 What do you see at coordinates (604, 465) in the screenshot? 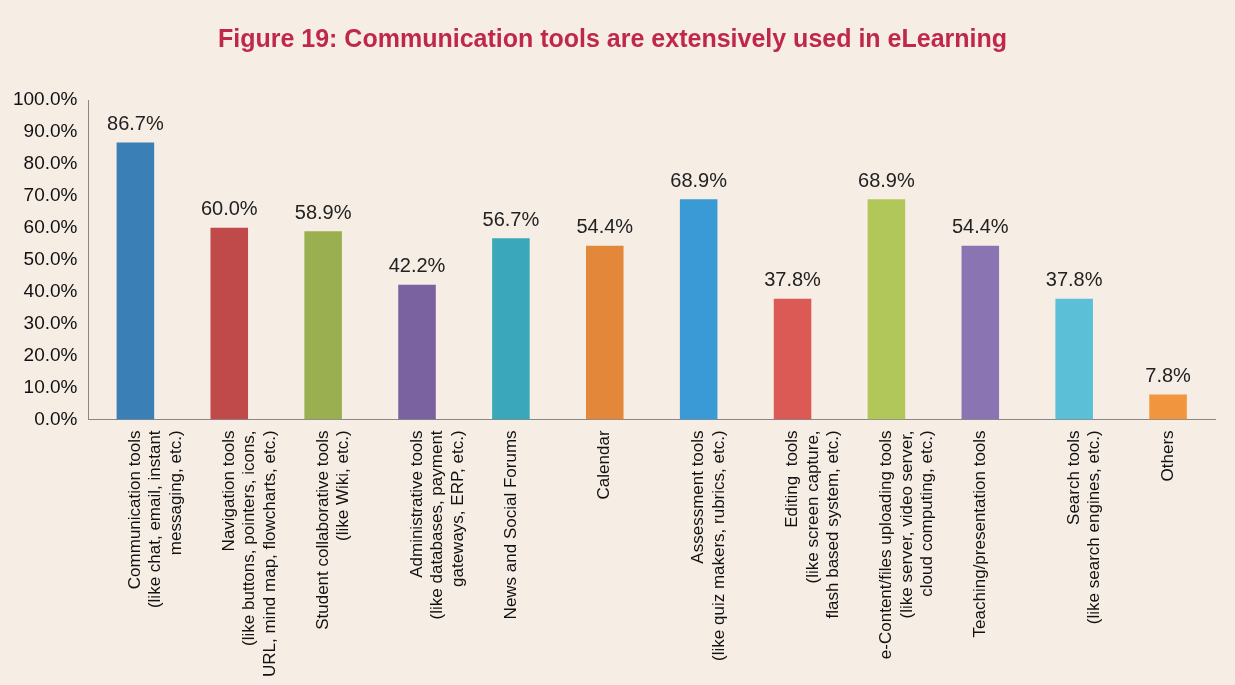
I see `x-tick-label: Calendar` at bounding box center [604, 465].